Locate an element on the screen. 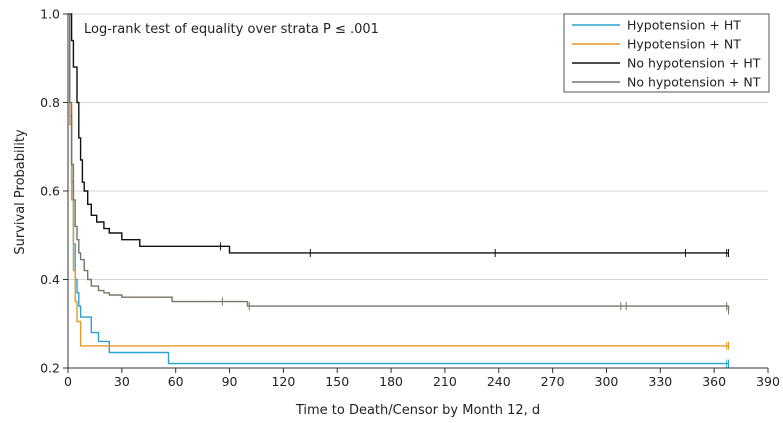 This screenshot has width=783, height=423. y-tick-label: 1.0 is located at coordinates (50, 14).